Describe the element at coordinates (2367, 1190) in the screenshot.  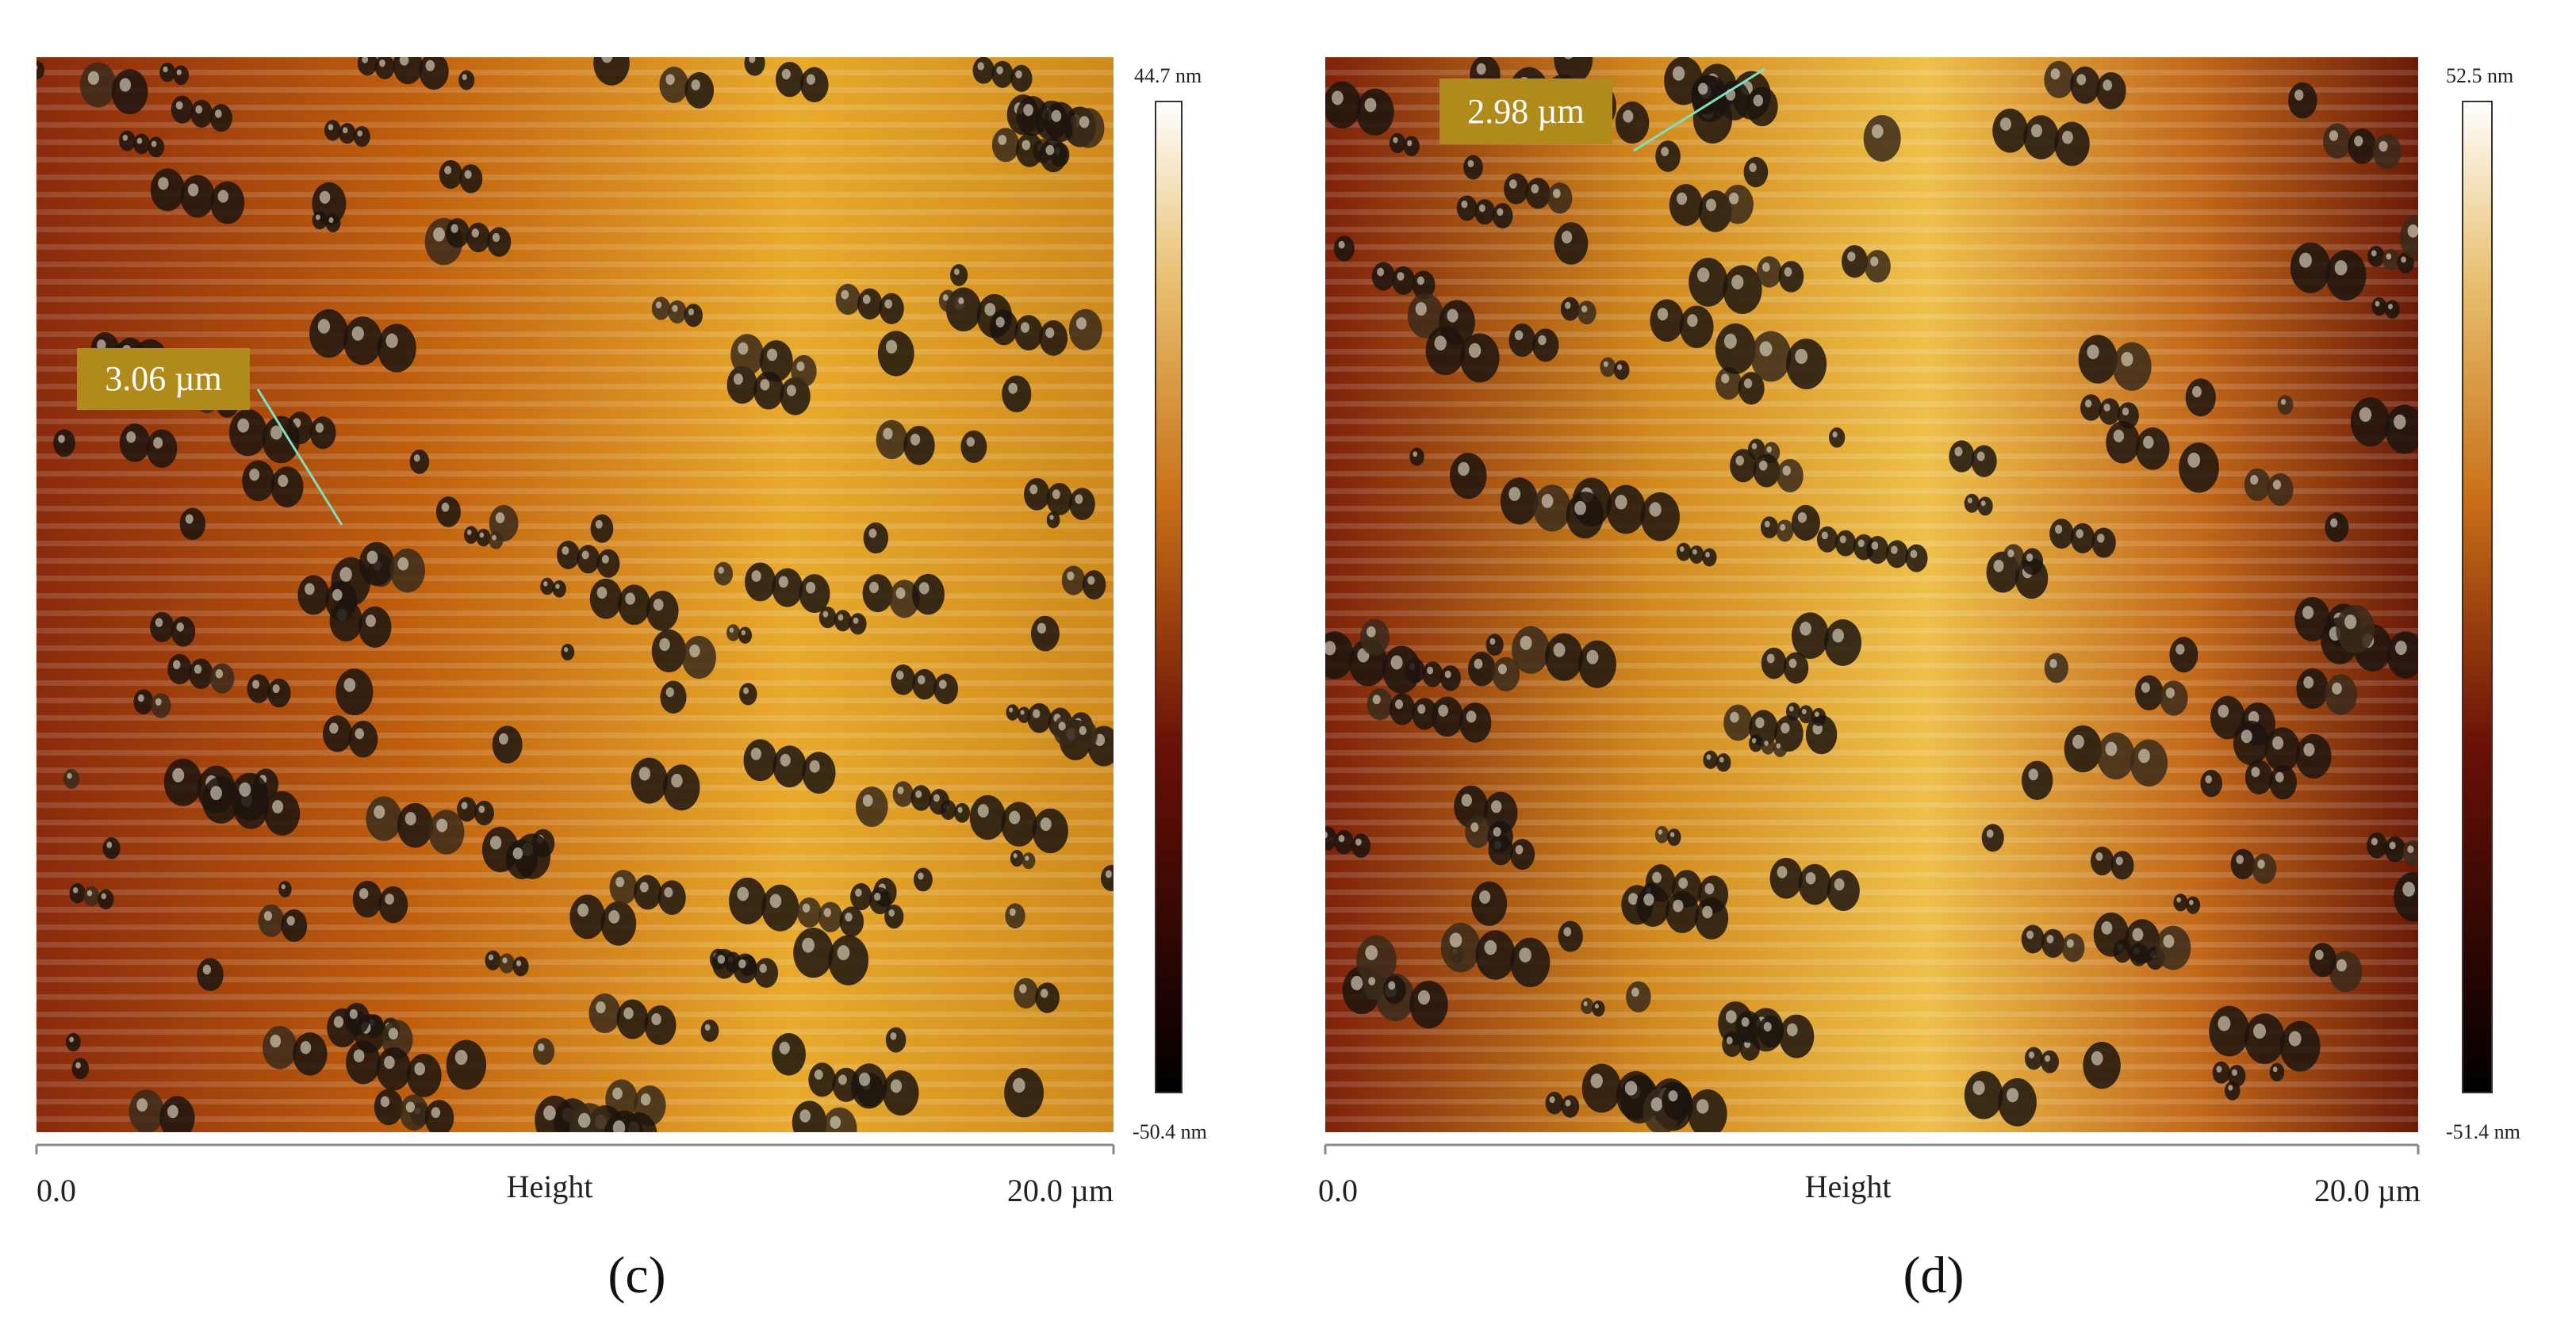
I see `axis-end: 20.0 µm` at that location.